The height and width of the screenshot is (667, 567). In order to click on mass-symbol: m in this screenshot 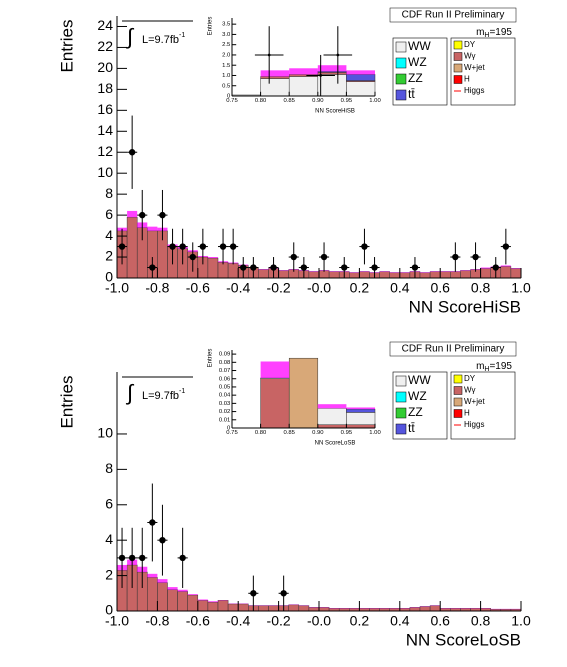, I will do `click(480, 32)`.